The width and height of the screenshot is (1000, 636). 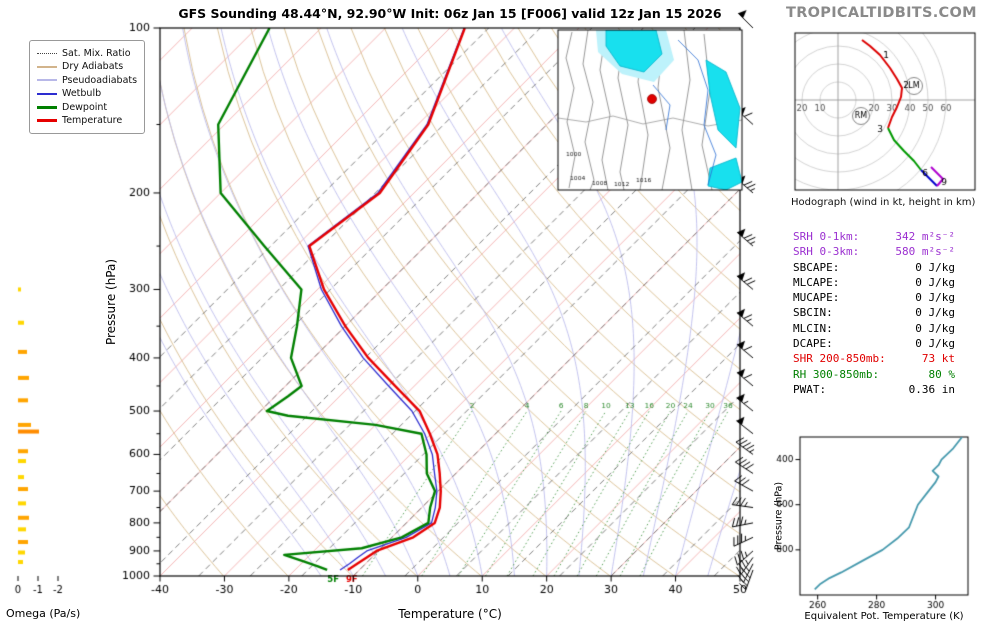 What do you see at coordinates (450, 614) in the screenshot?
I see `temperature-axis-label: Temperature (°C)` at bounding box center [450, 614].